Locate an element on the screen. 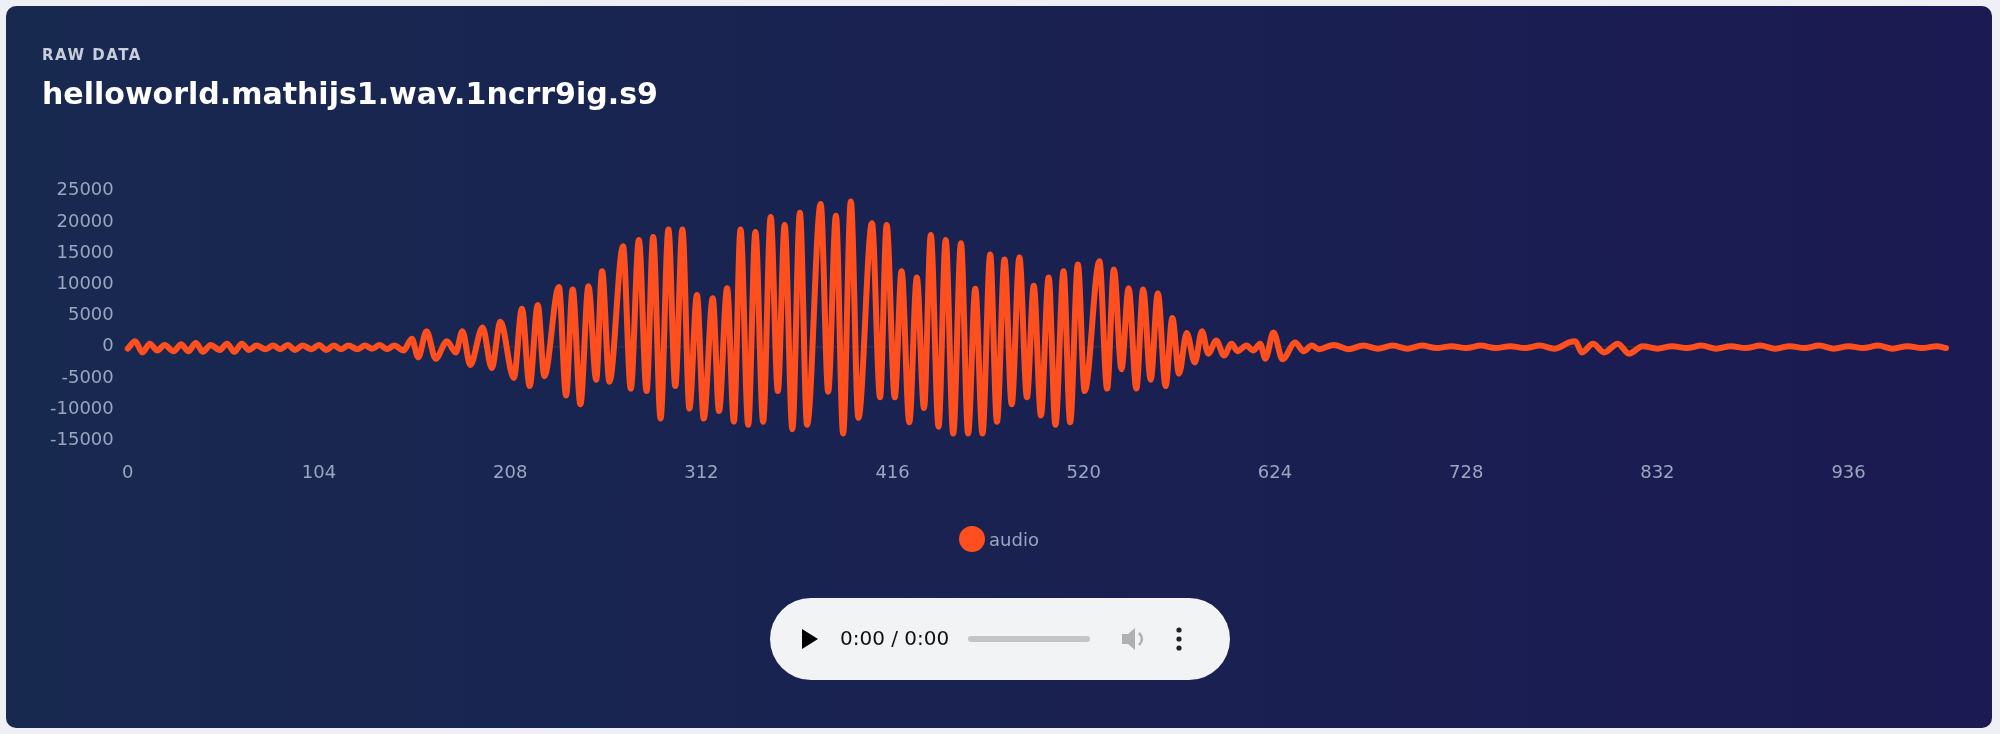  y-tick-label: 0 is located at coordinates (108, 345).